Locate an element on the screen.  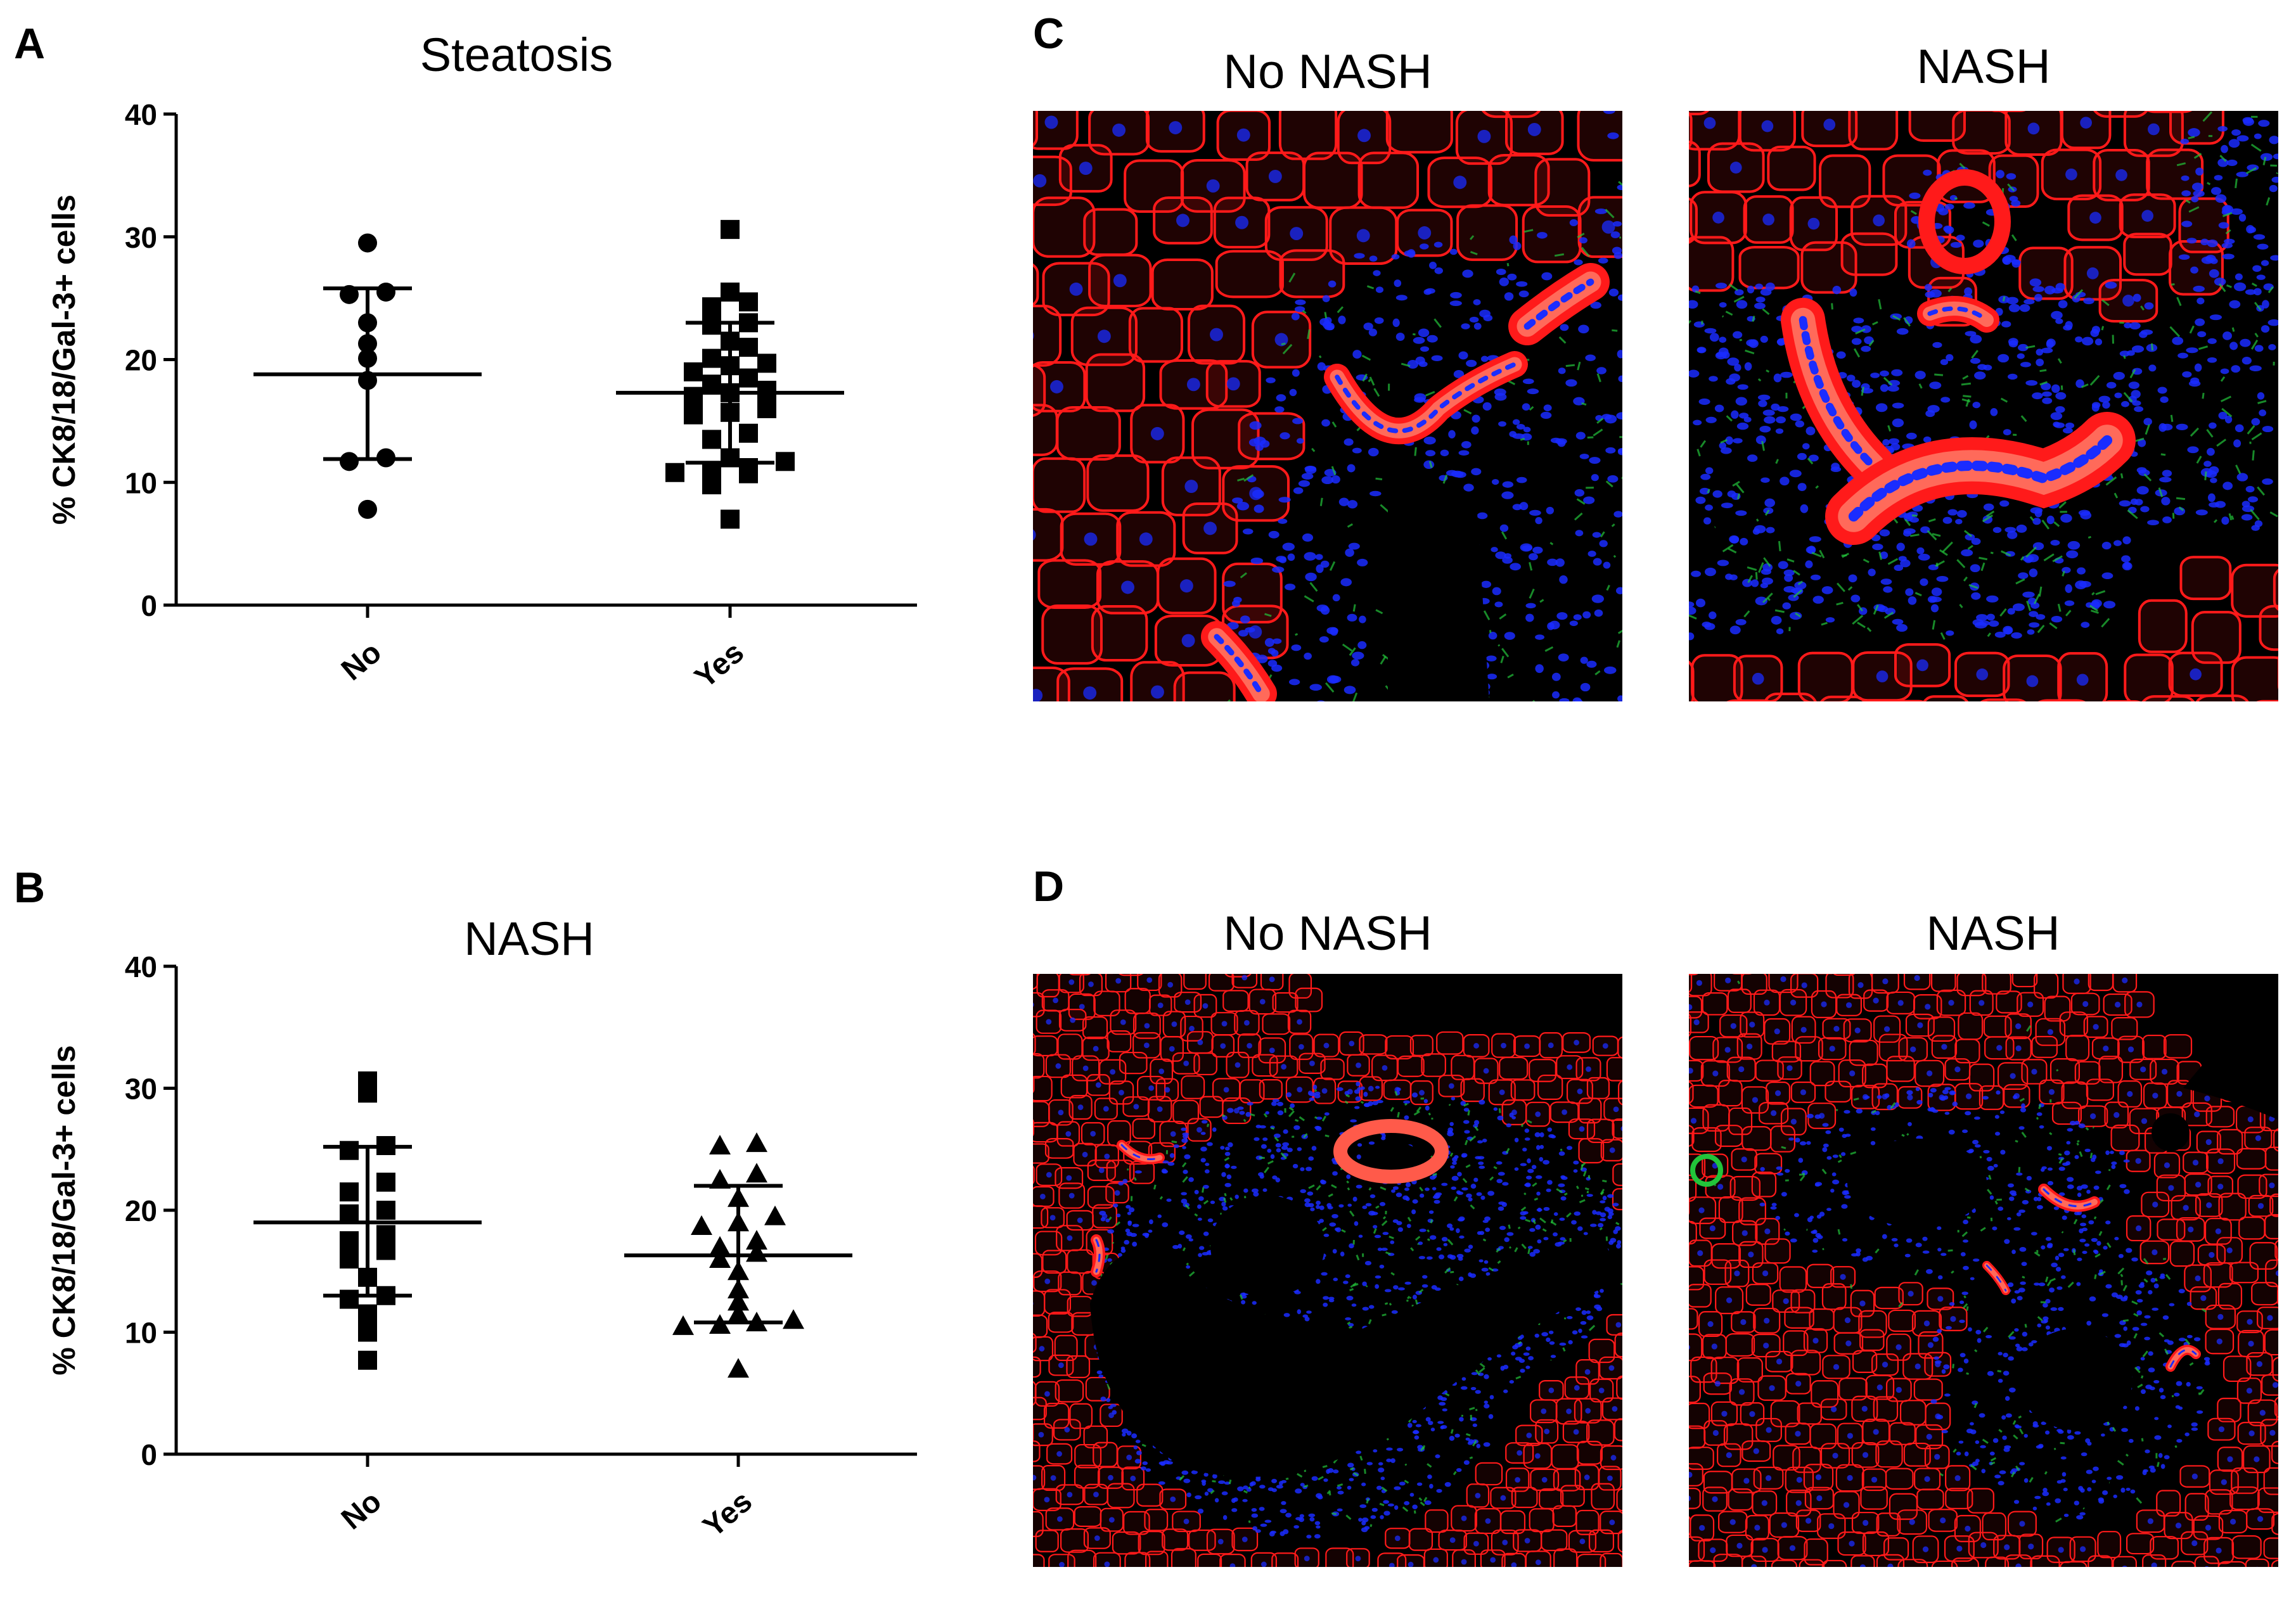
micrograph-c-nash is located at coordinates (1984, 406).